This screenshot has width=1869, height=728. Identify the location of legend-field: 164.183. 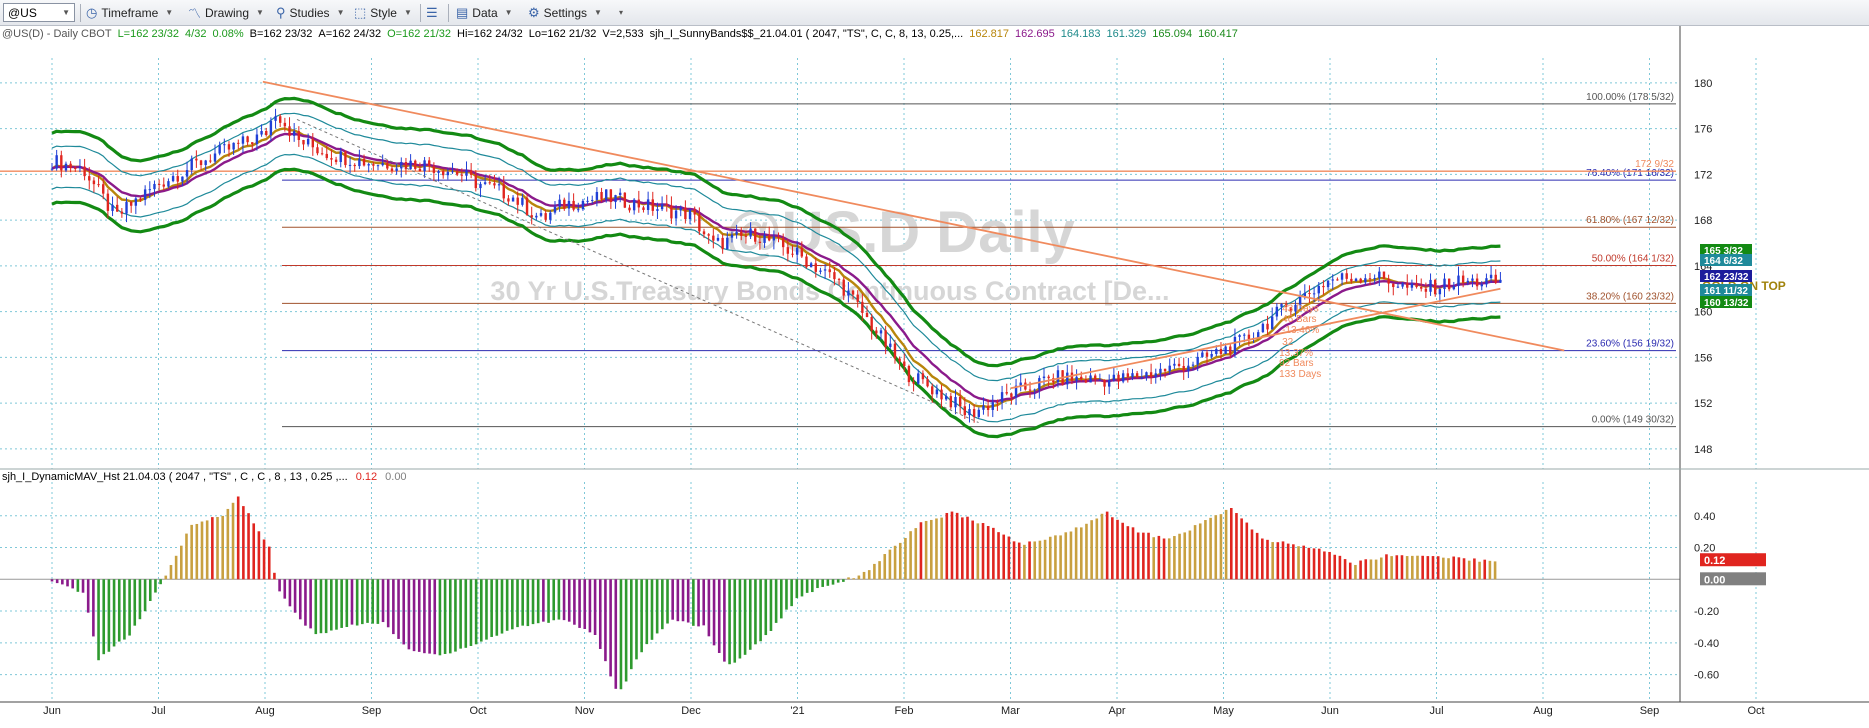
(1080, 34).